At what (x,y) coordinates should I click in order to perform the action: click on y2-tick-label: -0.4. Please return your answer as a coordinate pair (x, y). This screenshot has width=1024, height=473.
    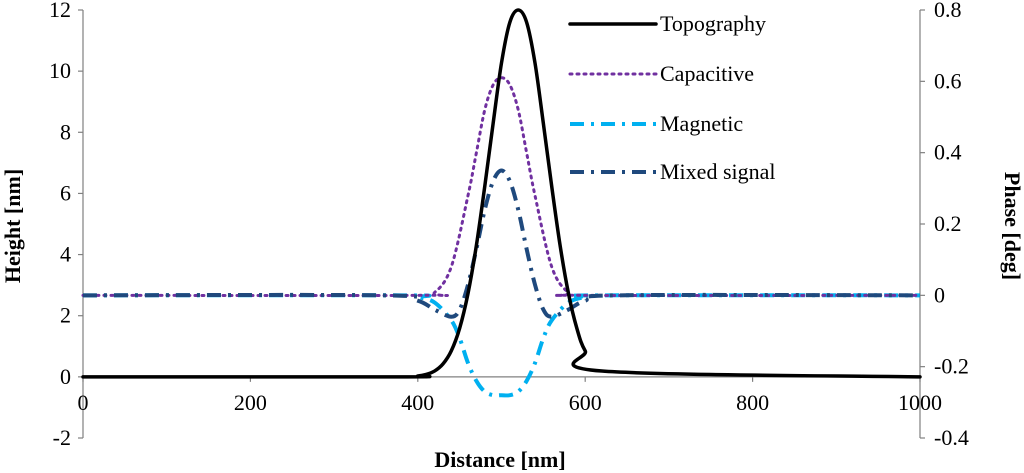
    Looking at the image, I should click on (951, 437).